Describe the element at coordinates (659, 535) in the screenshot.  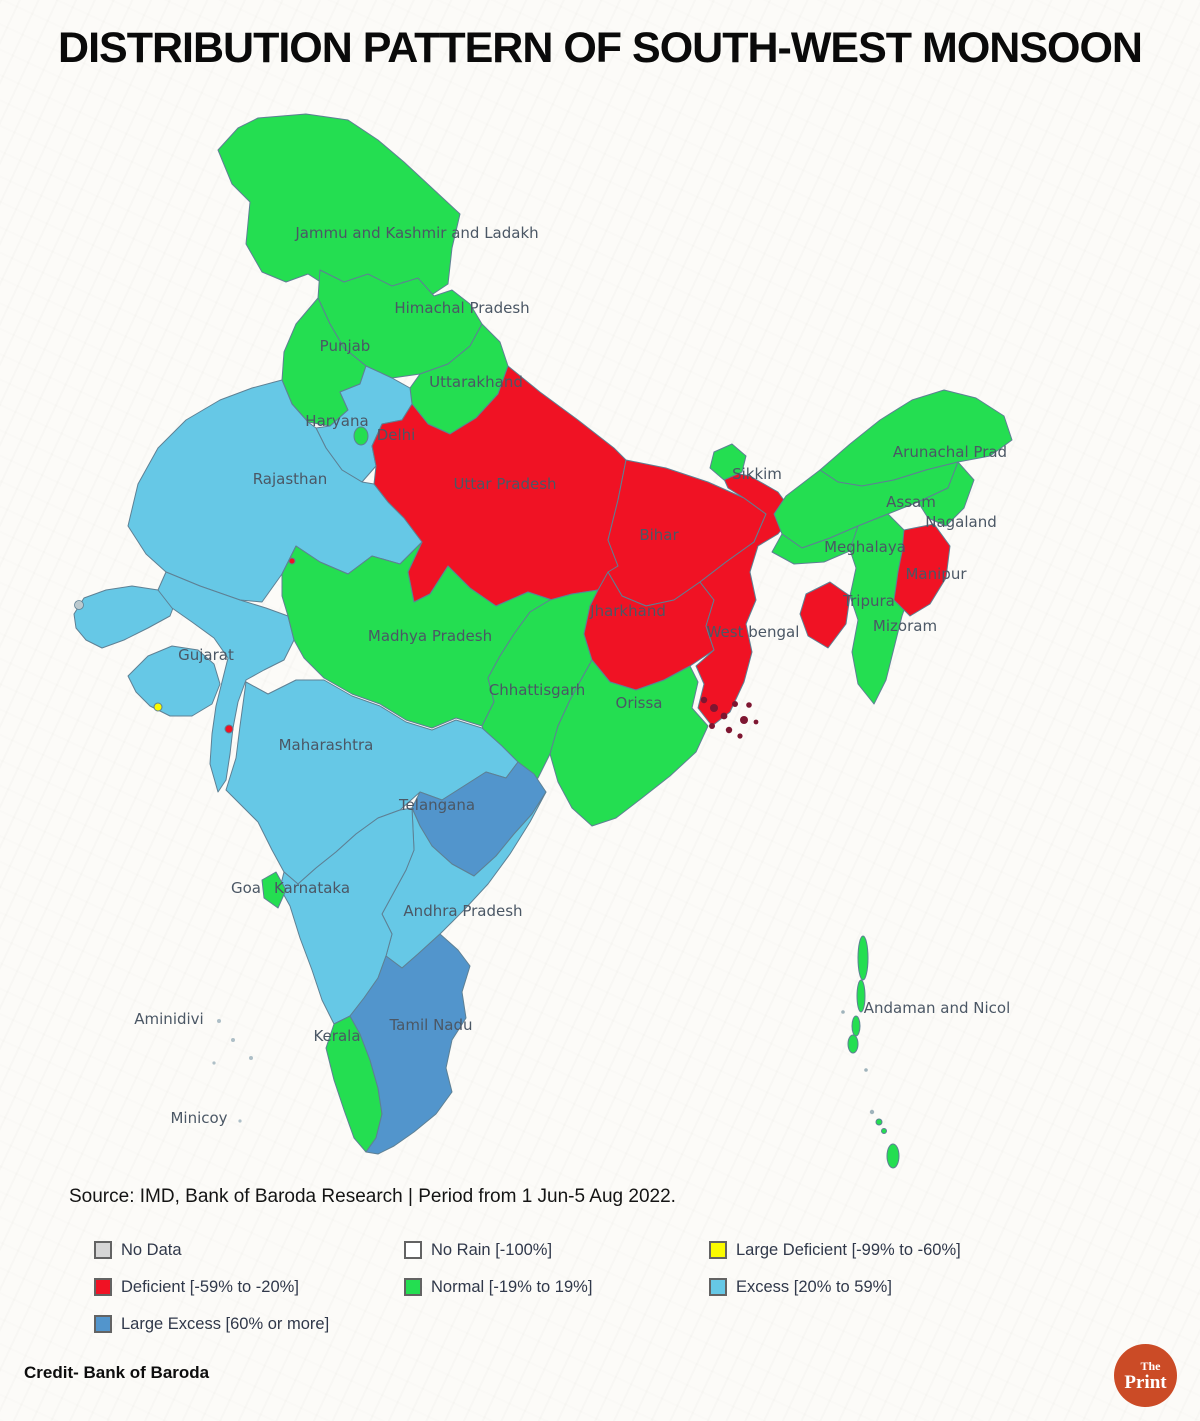
I see `state-label-bihar: Bihar` at that location.